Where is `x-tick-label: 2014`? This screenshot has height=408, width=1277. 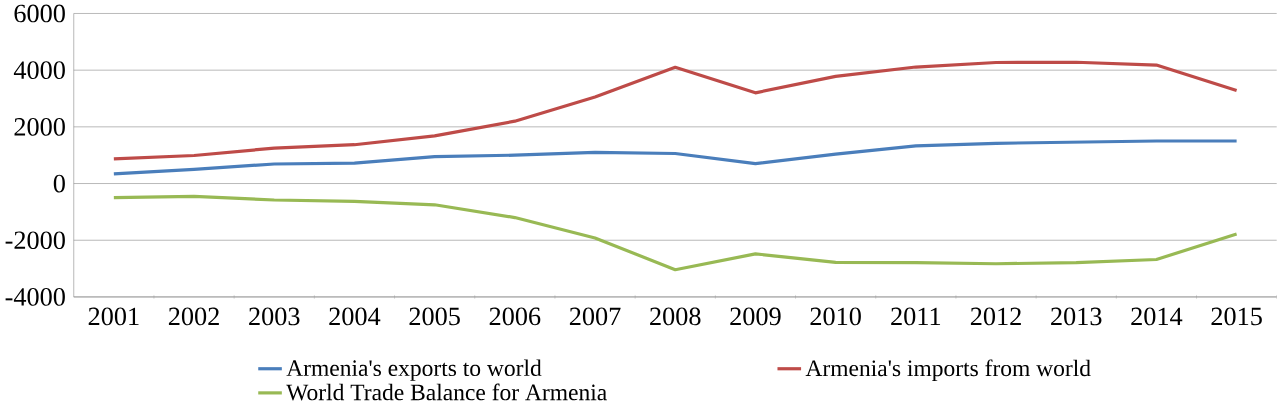
x-tick-label: 2014 is located at coordinates (1157, 316).